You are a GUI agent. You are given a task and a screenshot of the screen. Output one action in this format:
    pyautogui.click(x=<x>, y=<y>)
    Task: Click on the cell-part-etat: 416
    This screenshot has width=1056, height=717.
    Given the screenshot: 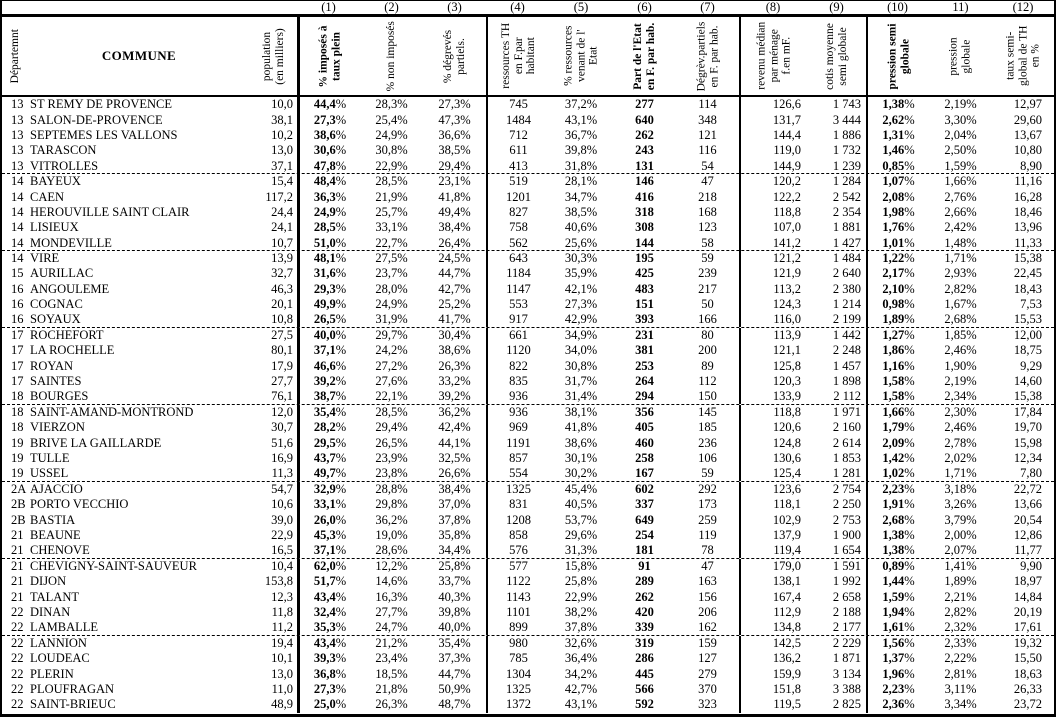 What is the action you would take?
    pyautogui.click(x=644, y=196)
    